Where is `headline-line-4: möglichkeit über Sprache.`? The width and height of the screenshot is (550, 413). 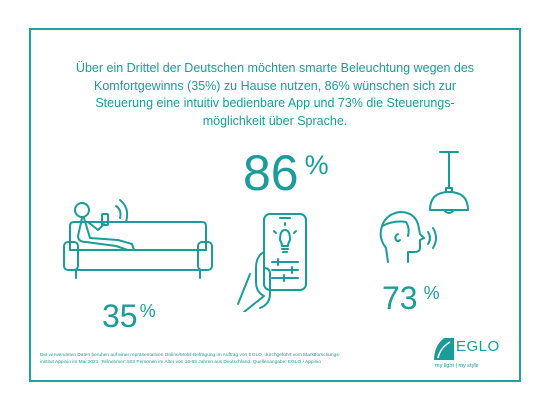 headline-line-4: möglichkeit über Sprache. is located at coordinates (275, 120).